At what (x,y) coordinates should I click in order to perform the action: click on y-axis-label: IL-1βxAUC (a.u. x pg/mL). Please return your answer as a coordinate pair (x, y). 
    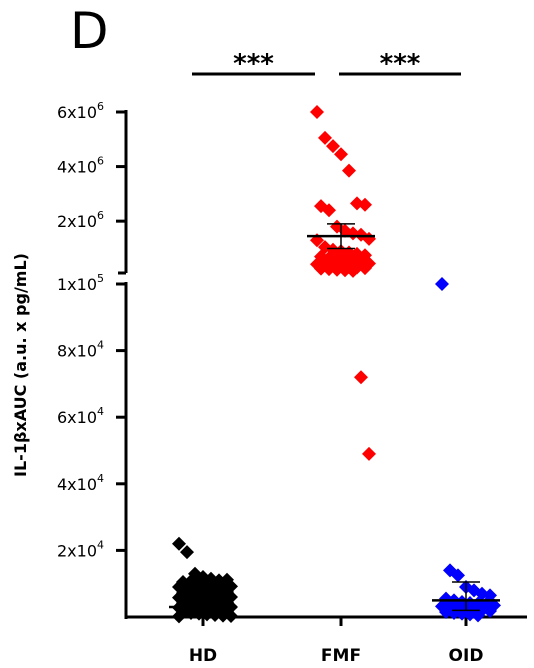
    Looking at the image, I should click on (20, 365).